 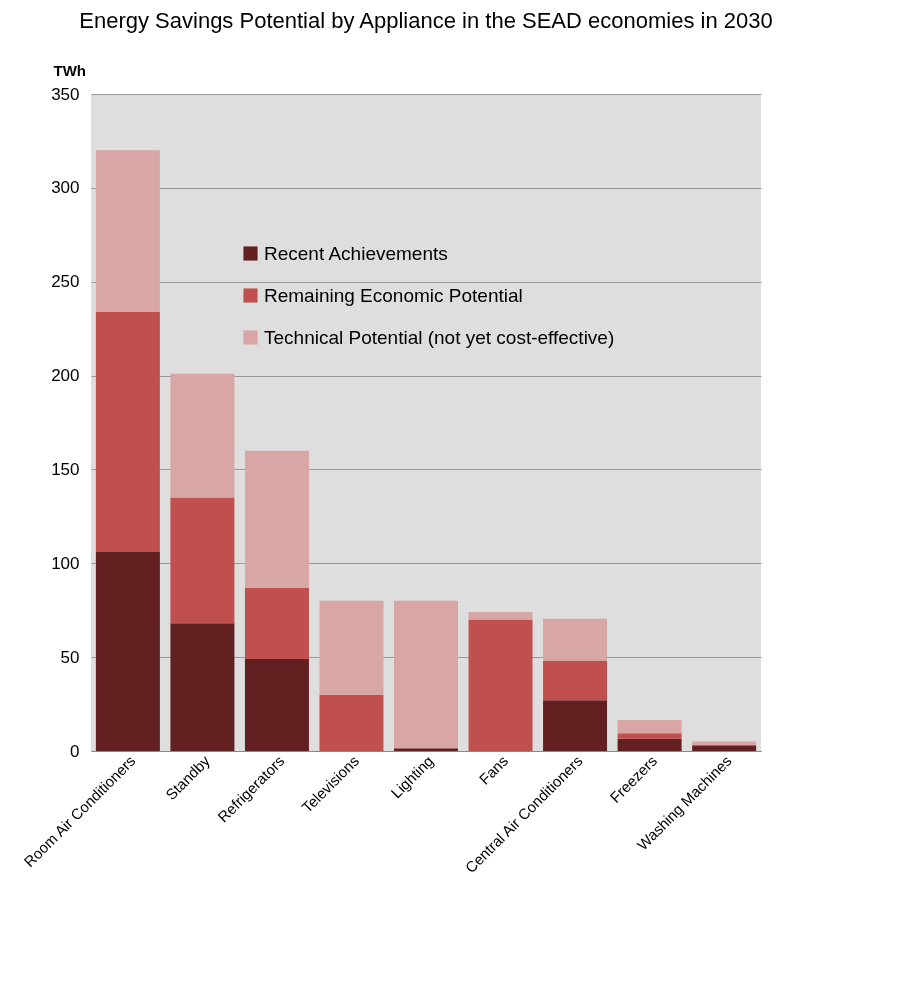 What do you see at coordinates (426, 20) in the screenshot?
I see `chart-title: Energy Savings Potential by Appliance in the SEAD economies in 2030` at bounding box center [426, 20].